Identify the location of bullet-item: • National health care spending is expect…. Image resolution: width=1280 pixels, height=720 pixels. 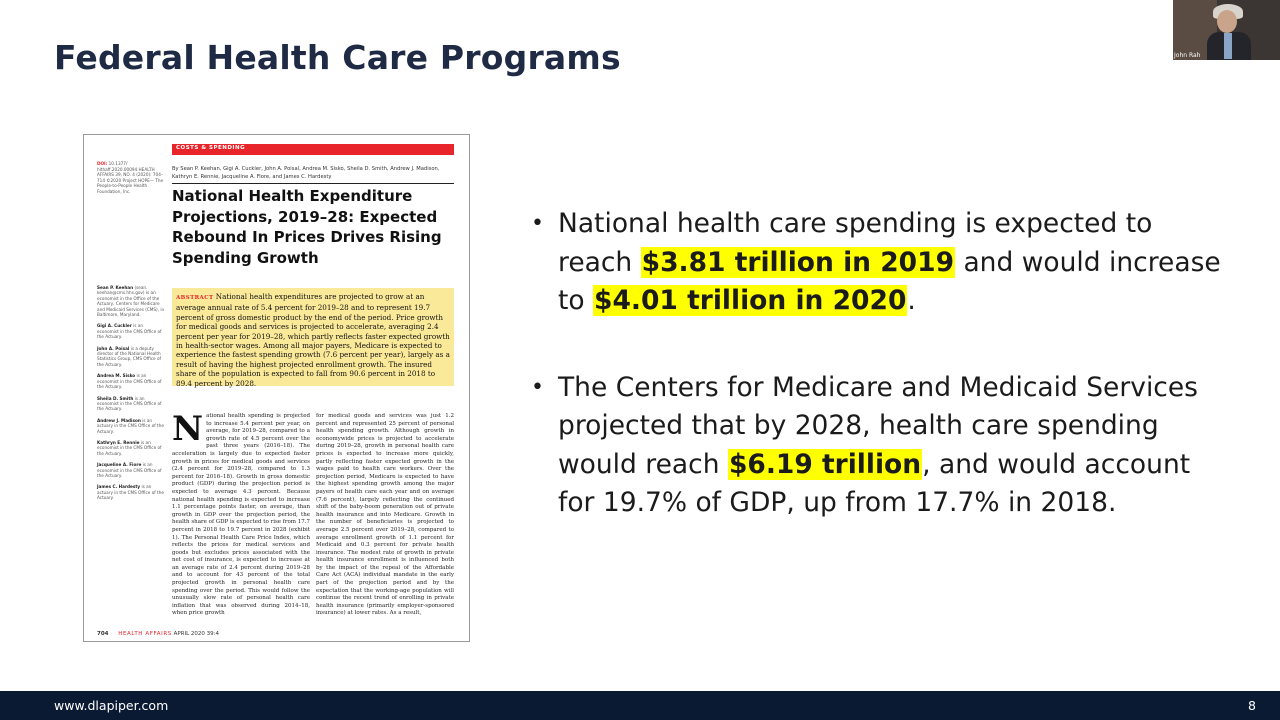
(880, 263).